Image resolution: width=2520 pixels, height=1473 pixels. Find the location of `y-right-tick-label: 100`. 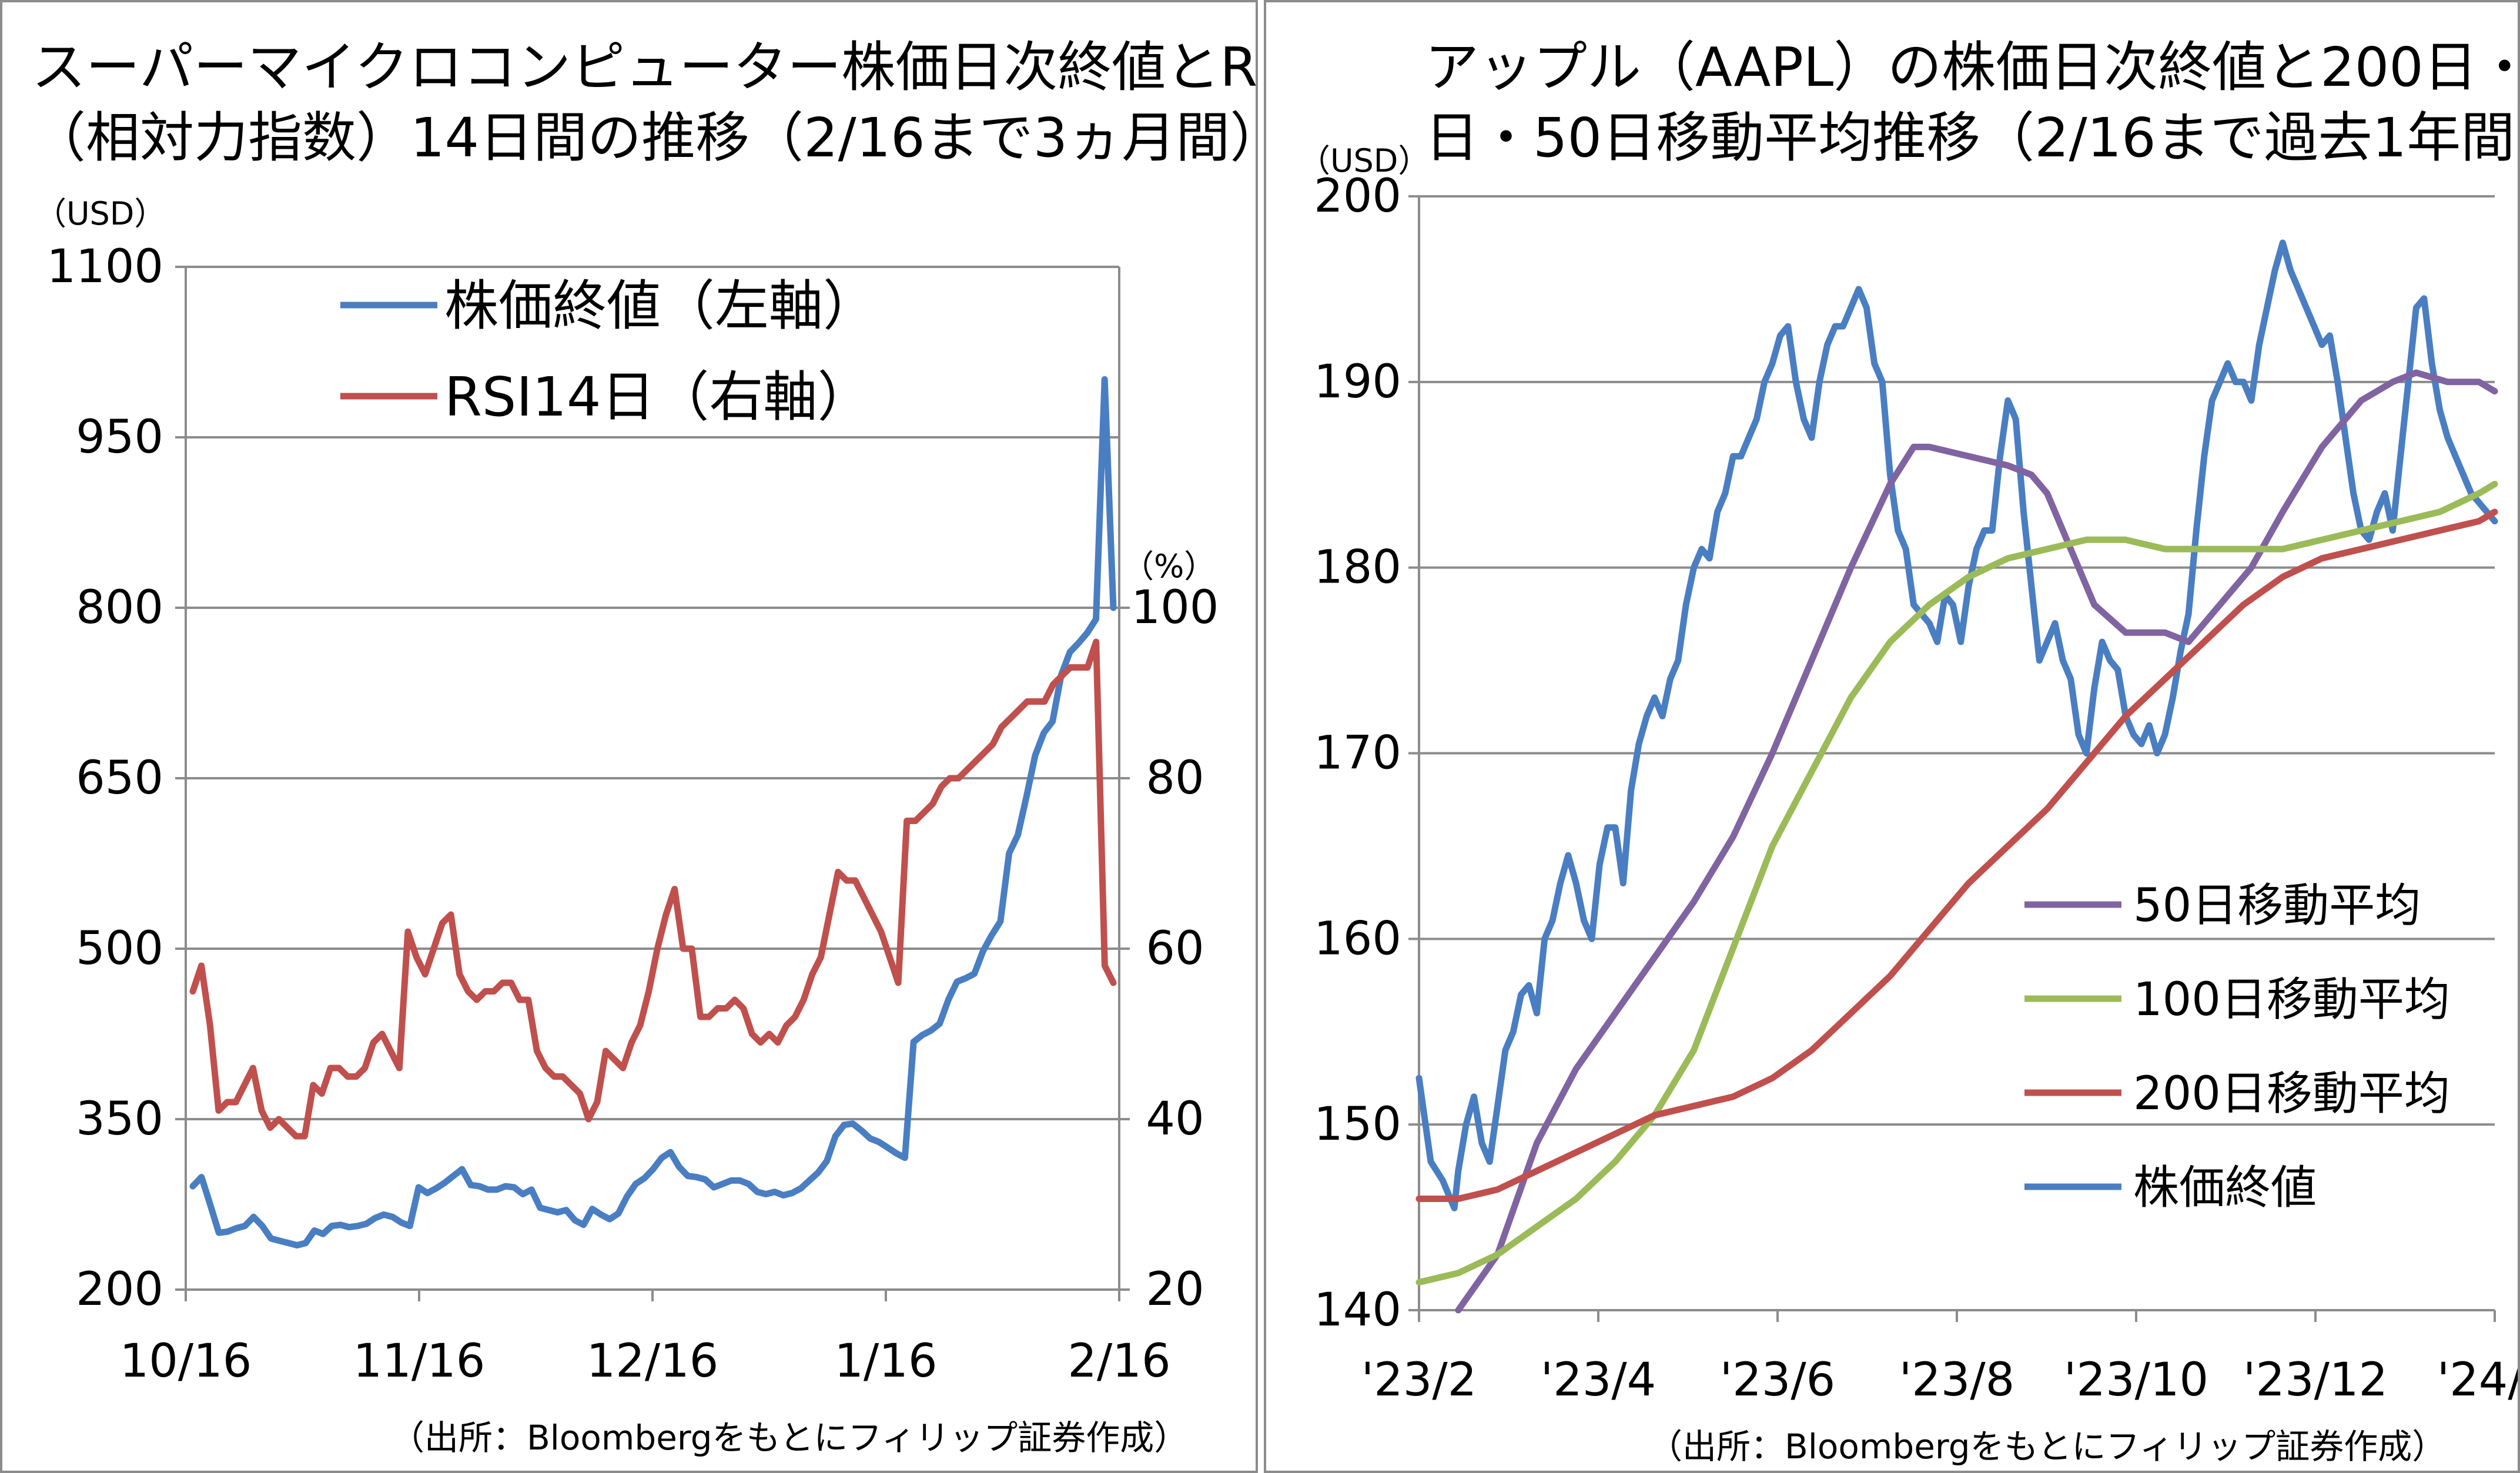

y-right-tick-label: 100 is located at coordinates (1175, 607).